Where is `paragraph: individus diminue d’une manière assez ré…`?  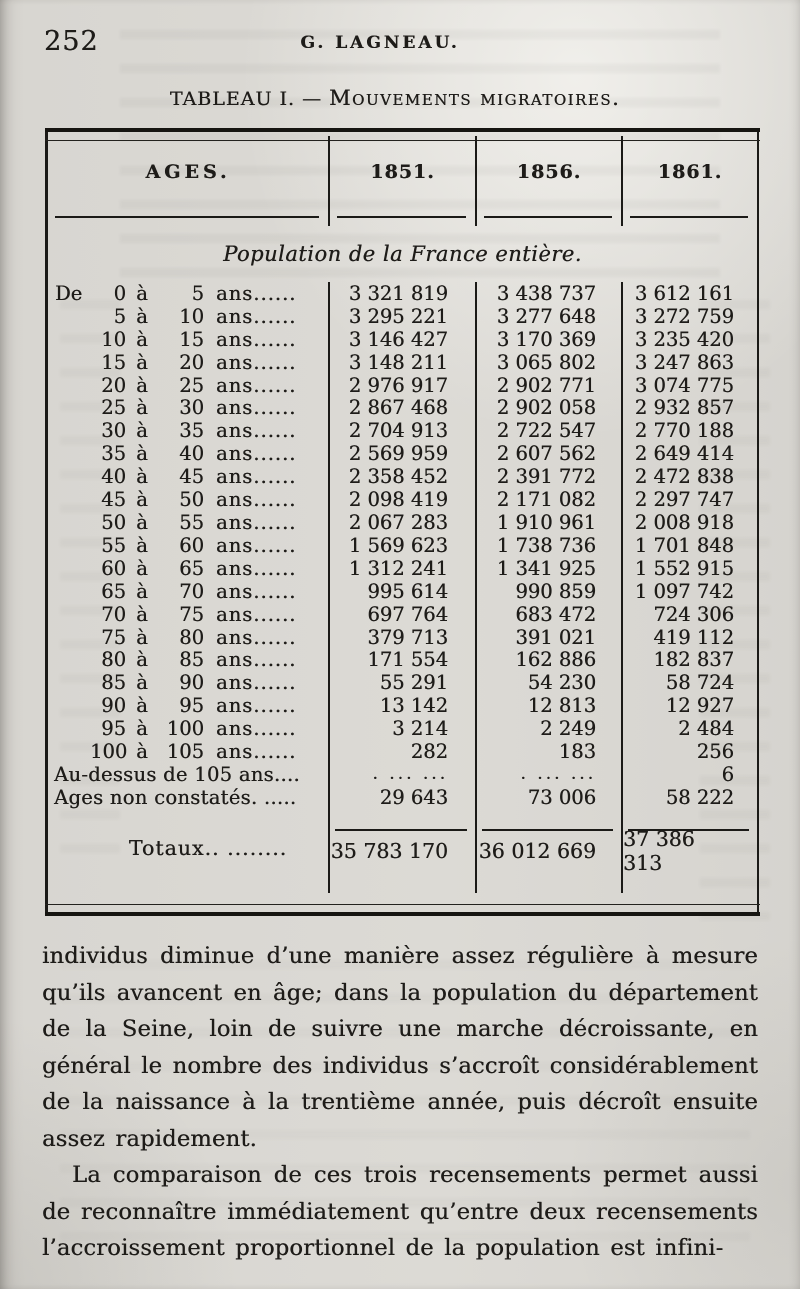 paragraph: individus diminue d’une manière assez ré… is located at coordinates (400, 1047).